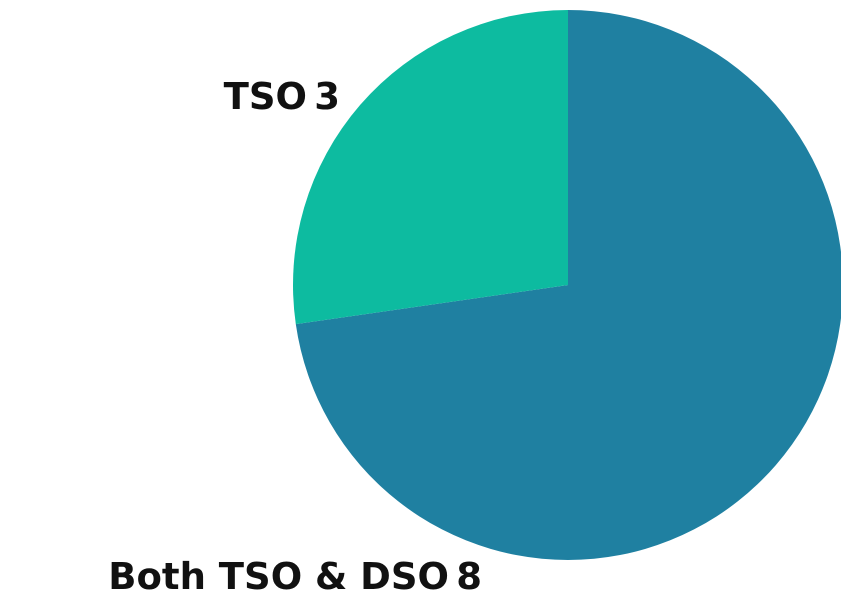 This screenshot has width=841, height=608. What do you see at coordinates (469, 576) in the screenshot?
I see `data-label: 8` at bounding box center [469, 576].